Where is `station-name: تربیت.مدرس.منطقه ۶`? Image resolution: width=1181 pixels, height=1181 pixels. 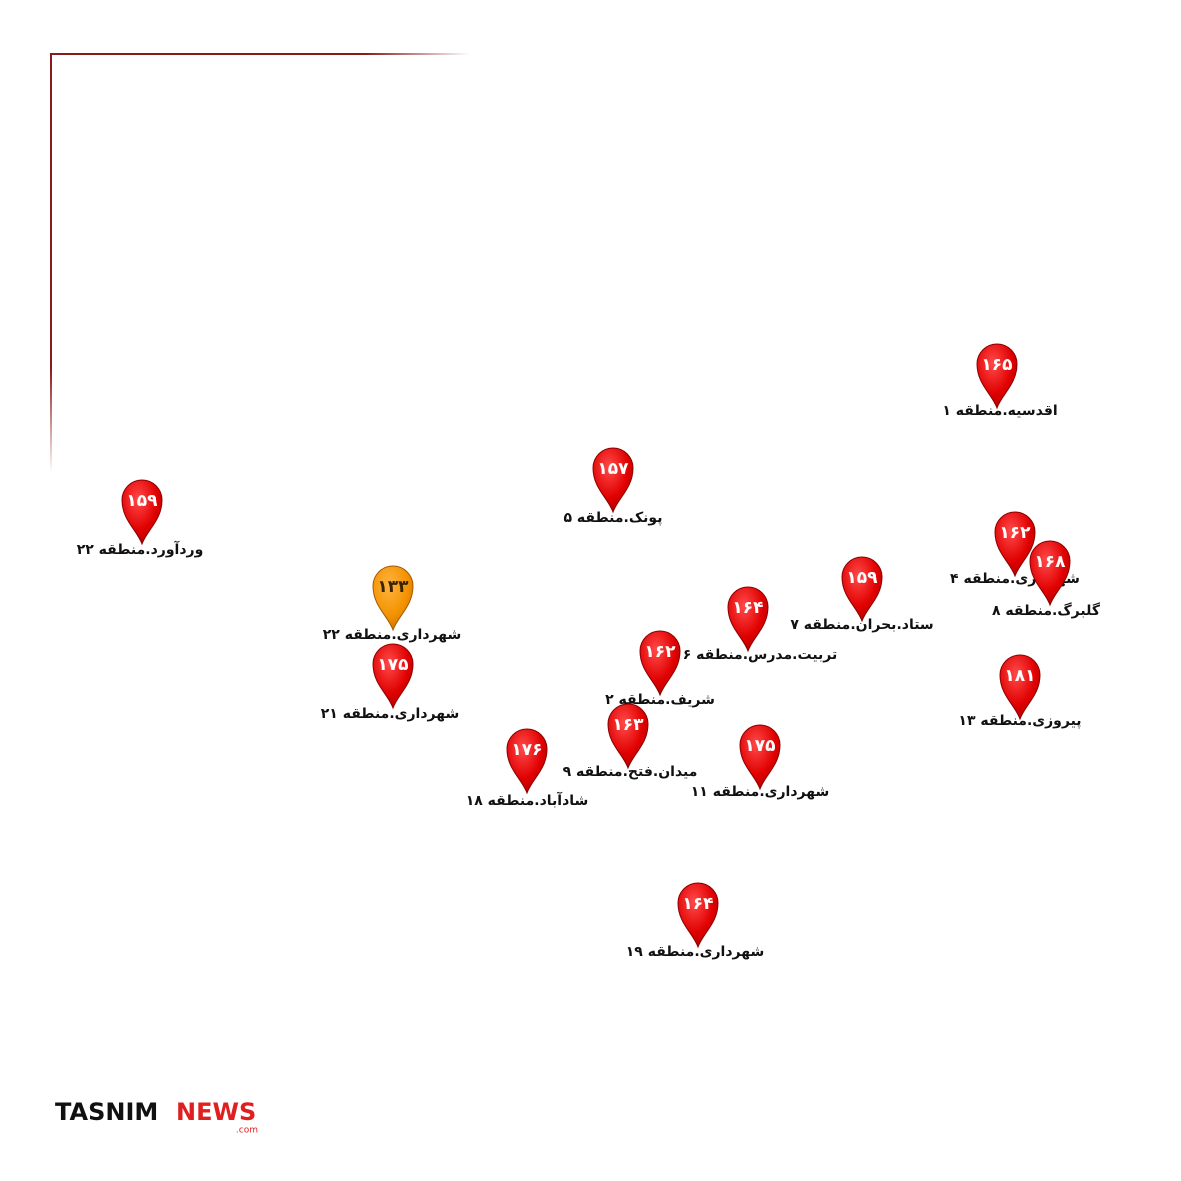 station-name: تربیت.مدرس.منطقه ۶ is located at coordinates (760, 655).